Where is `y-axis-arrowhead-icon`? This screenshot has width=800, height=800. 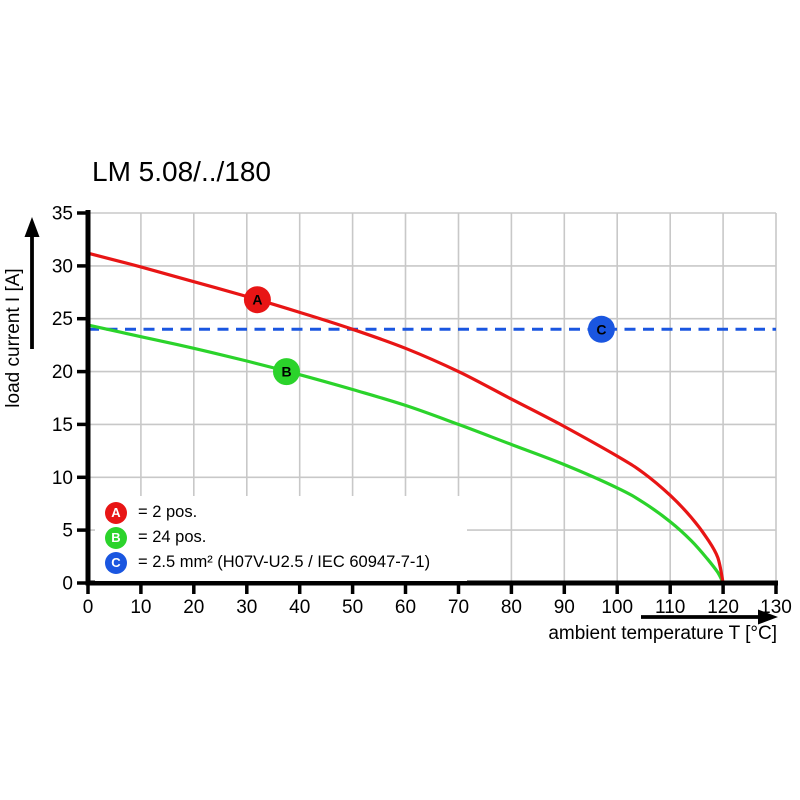
y-axis-arrowhead-icon is located at coordinates (32, 227).